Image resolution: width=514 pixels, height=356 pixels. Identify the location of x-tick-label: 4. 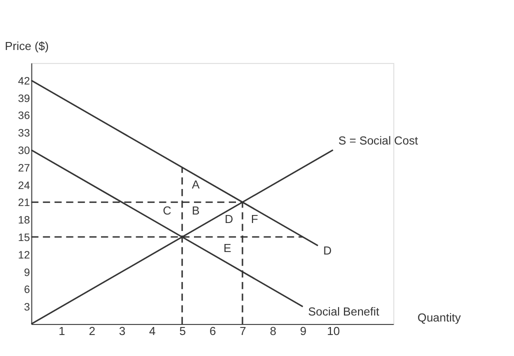
(152, 331).